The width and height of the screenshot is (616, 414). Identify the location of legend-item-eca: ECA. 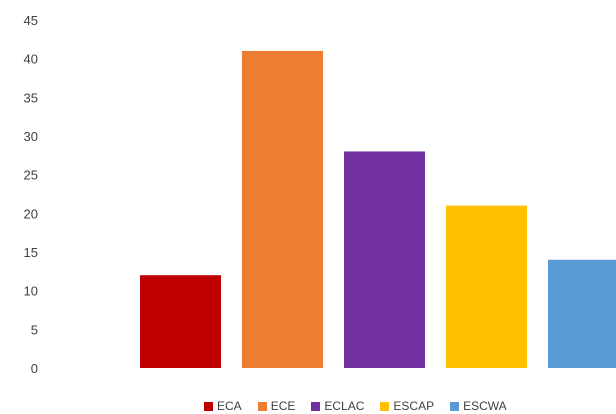
(223, 406).